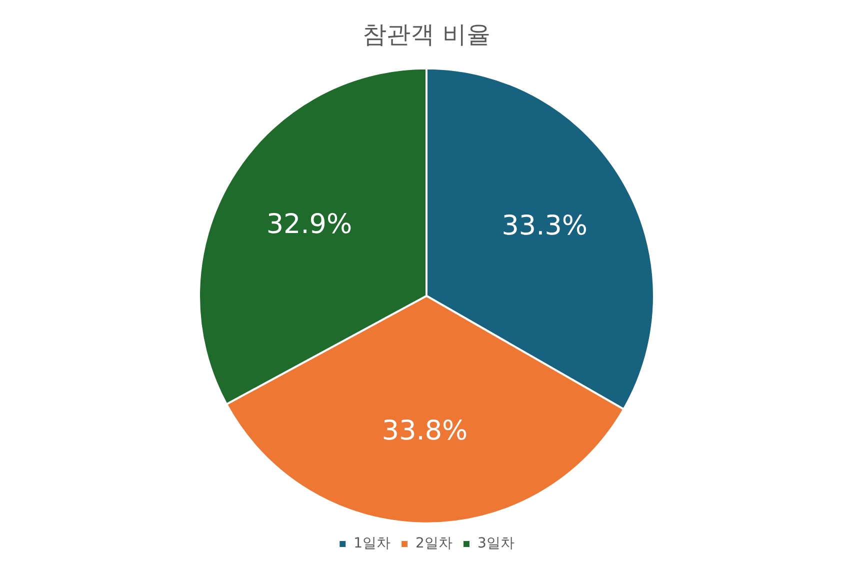 The image size is (853, 569). Describe the element at coordinates (425, 430) in the screenshot. I see `data-label: 33.8%` at that location.